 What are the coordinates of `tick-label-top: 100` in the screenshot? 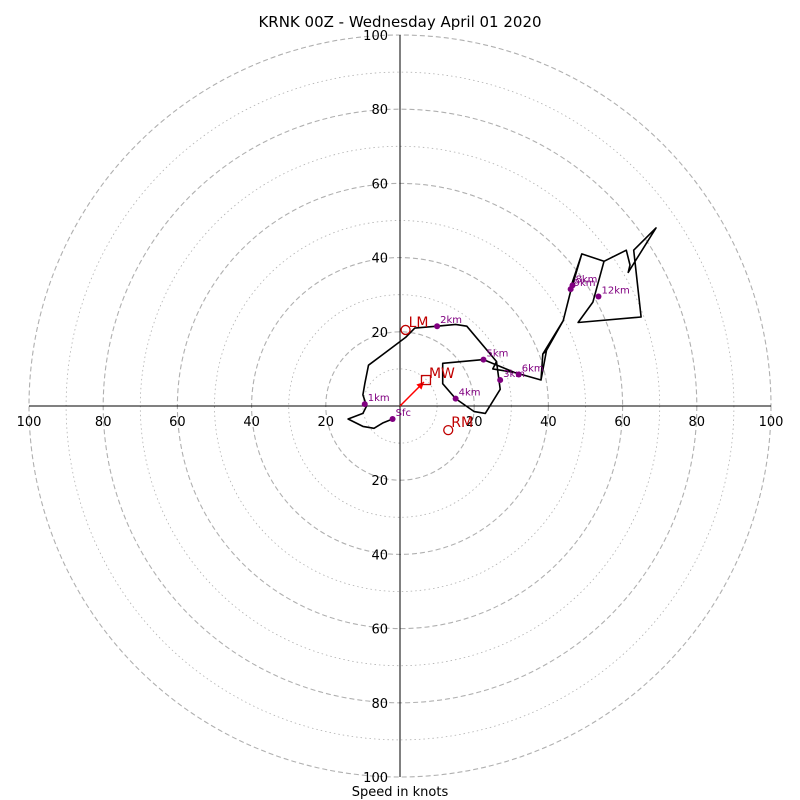 It's located at (375, 36).